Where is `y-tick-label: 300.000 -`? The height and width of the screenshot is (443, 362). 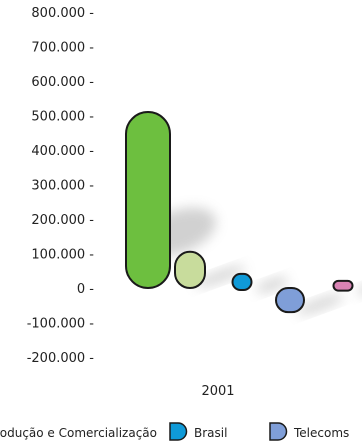
y-tick-label: 300.000 - is located at coordinates (62, 186).